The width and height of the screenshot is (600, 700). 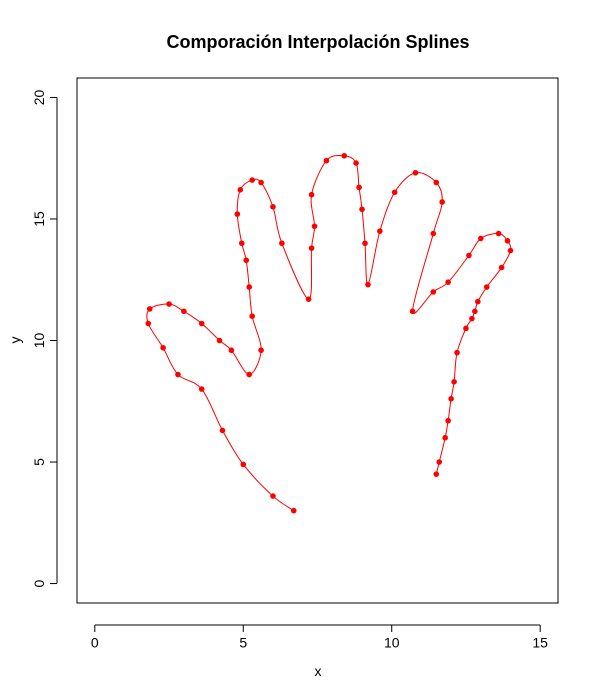 I want to click on y-axis: 0 5 10 15 20, so click(x=44, y=338).